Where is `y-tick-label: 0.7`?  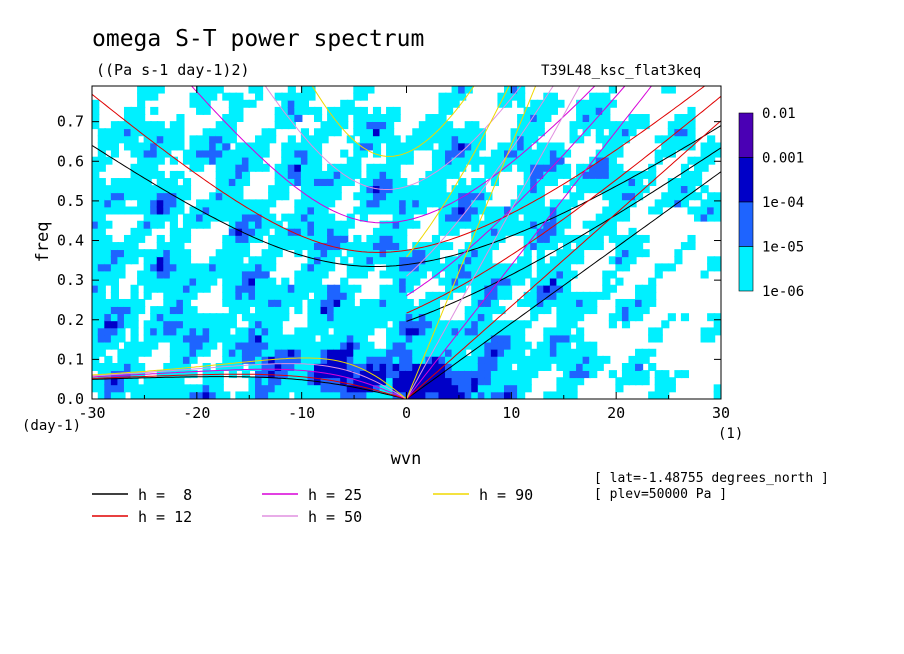 y-tick-label: 0.7 is located at coordinates (70, 122).